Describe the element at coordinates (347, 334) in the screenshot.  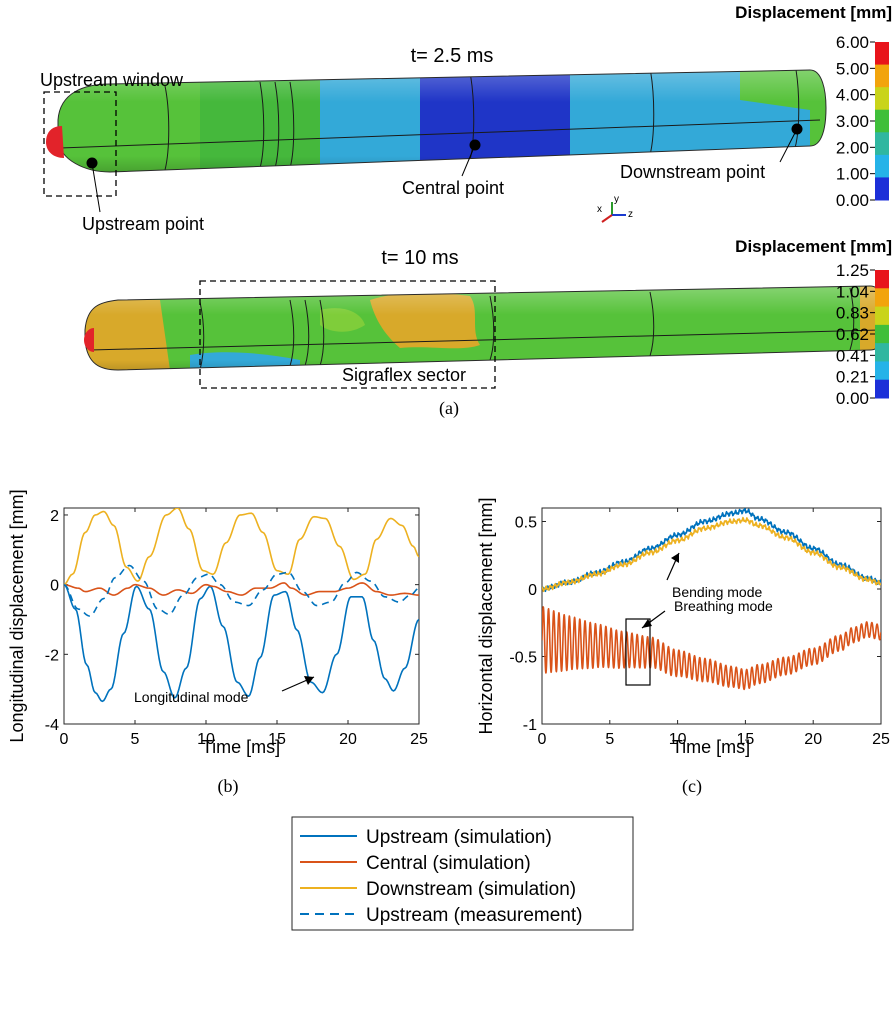
I see `sigraflex-sector-box` at that location.